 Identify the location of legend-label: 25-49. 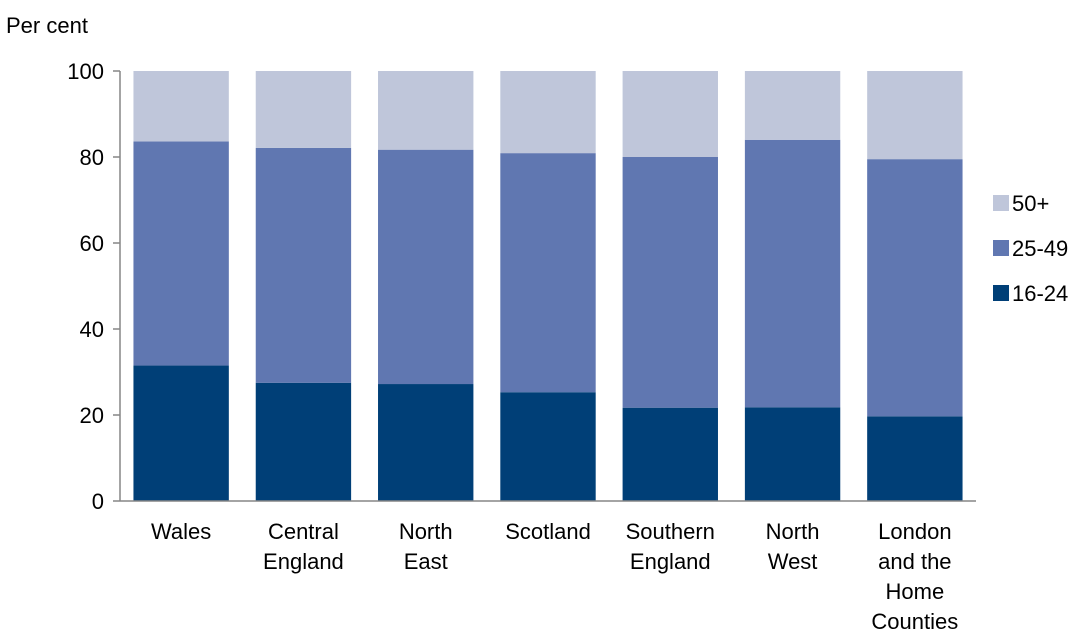
(1040, 248).